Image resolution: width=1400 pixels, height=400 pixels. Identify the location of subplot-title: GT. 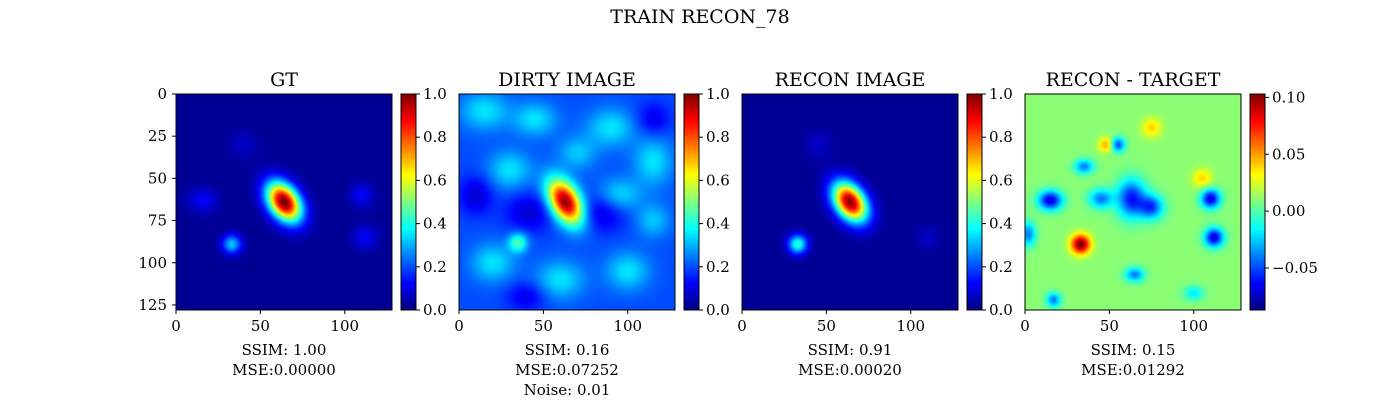
(284, 80).